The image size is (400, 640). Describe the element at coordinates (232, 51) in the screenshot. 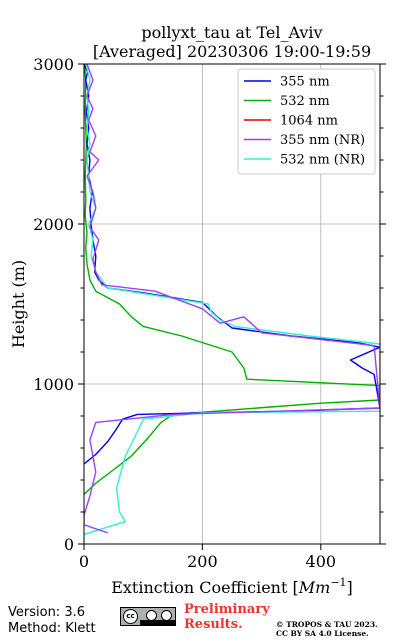

I see `chart-subtitle: [Averaged] 20230306 19:00-19:59` at that location.